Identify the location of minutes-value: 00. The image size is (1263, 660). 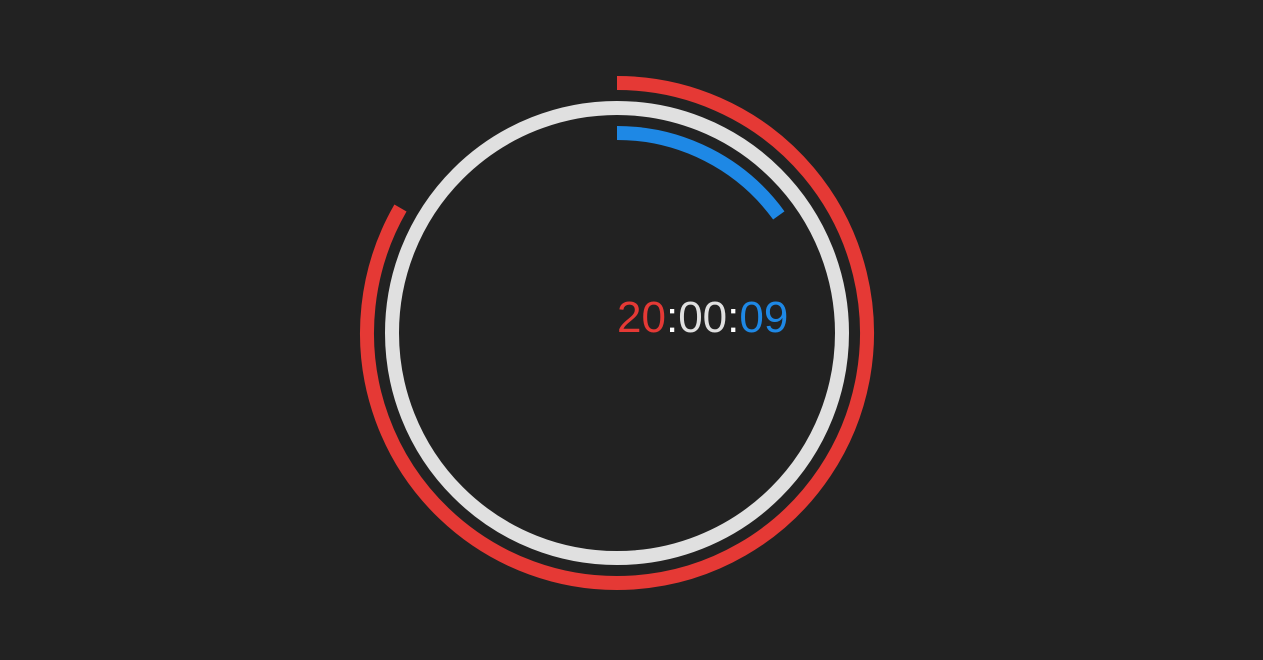
(703, 317).